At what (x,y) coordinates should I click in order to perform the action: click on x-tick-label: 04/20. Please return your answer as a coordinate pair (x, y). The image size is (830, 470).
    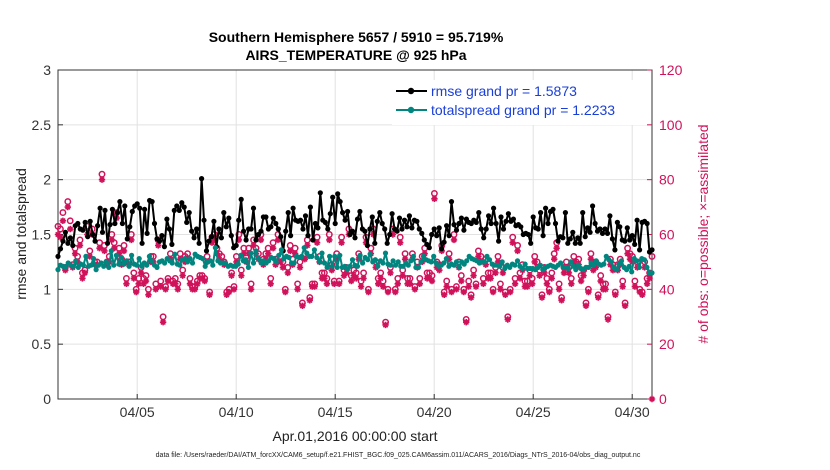
    Looking at the image, I should click on (434, 412).